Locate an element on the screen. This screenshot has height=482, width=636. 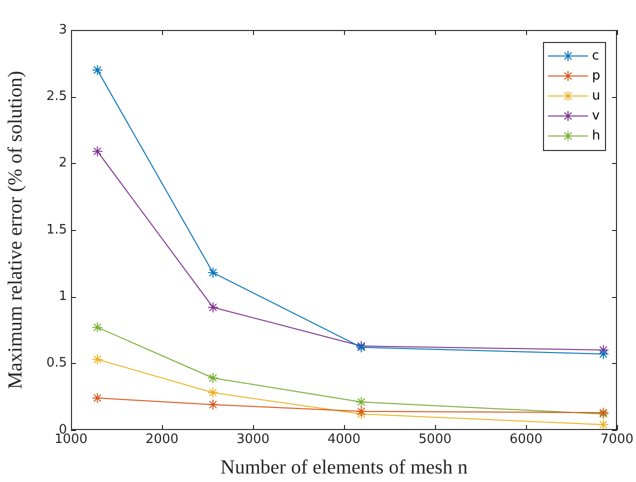
legend-label: c is located at coordinates (596, 56).